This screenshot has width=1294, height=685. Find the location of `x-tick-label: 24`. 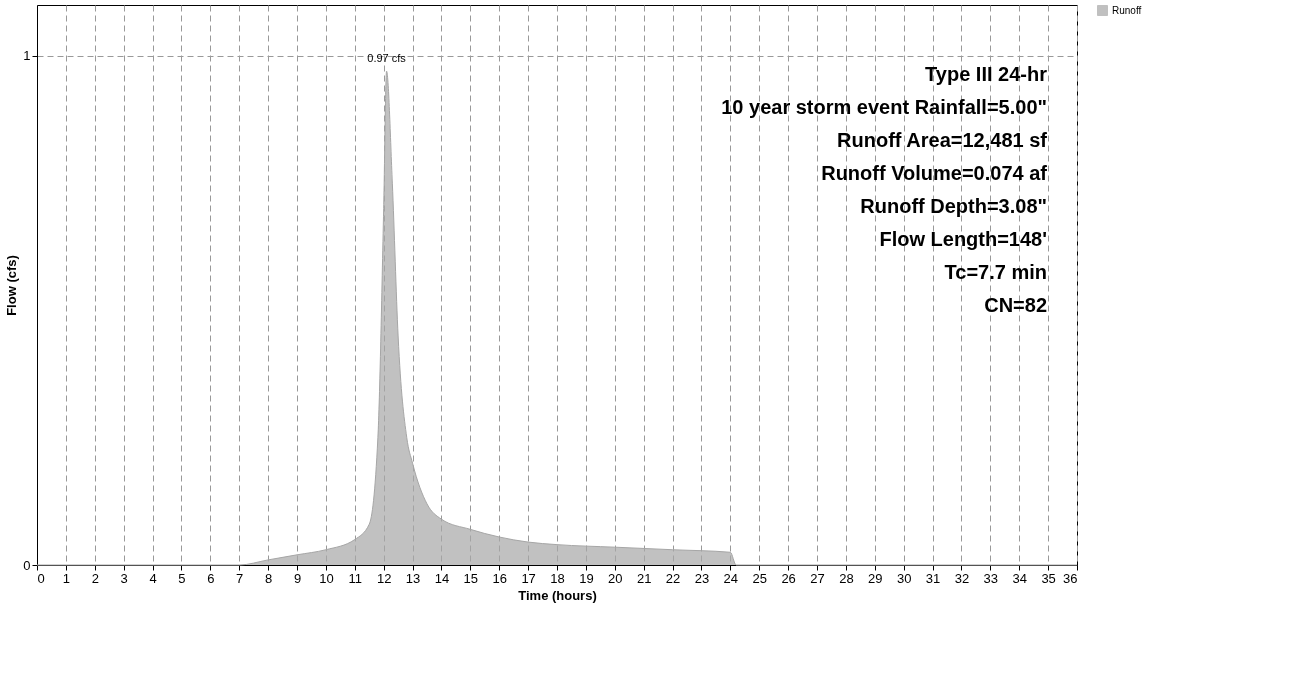

x-tick-label: 24 is located at coordinates (731, 578).